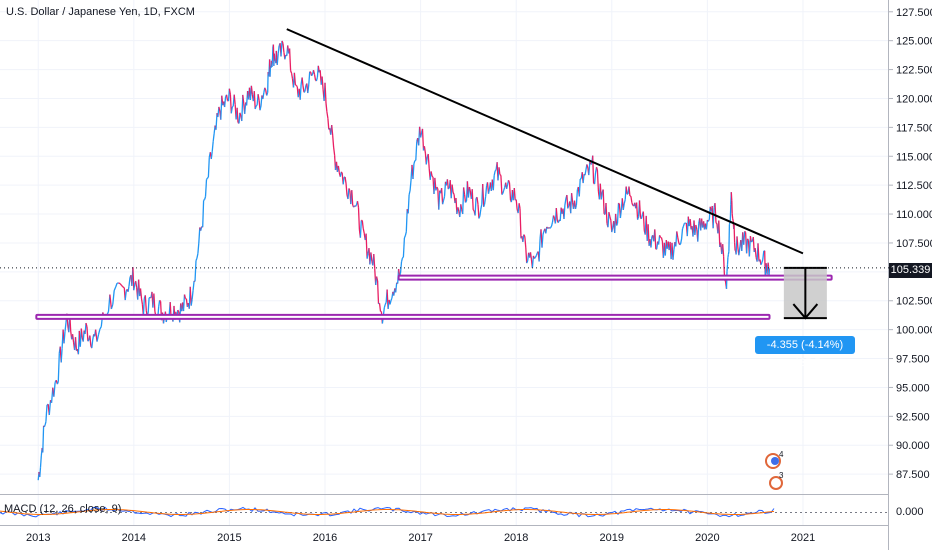  Describe the element at coordinates (914, 302) in the screenshot. I see `y-tick-label: 102.500` at that location.